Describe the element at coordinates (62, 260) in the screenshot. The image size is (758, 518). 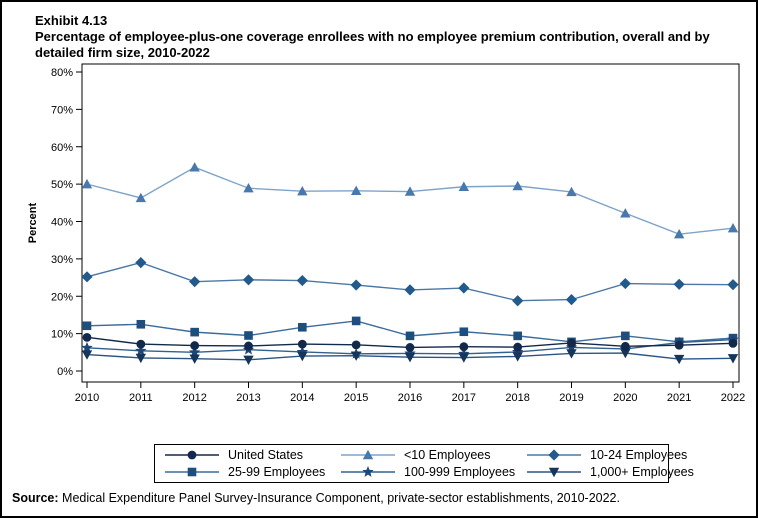
I see `y-axis-tick-label: 30%` at that location.